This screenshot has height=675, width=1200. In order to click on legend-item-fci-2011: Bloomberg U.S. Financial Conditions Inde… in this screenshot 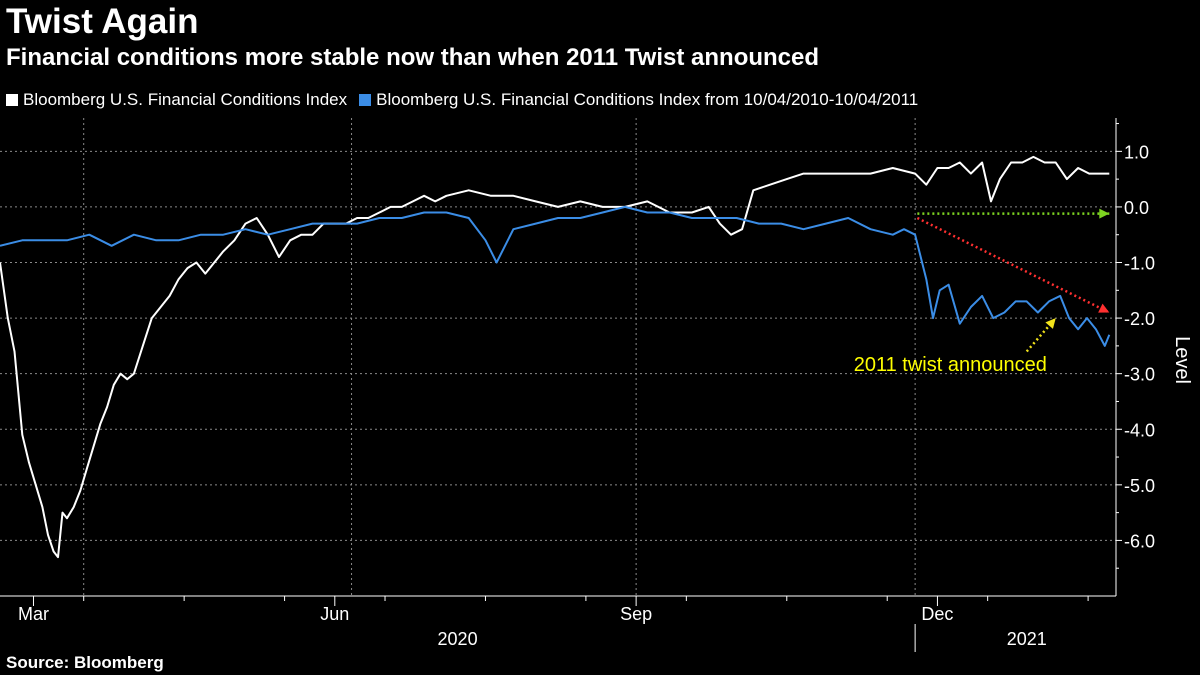, I will do `click(638, 100)`.